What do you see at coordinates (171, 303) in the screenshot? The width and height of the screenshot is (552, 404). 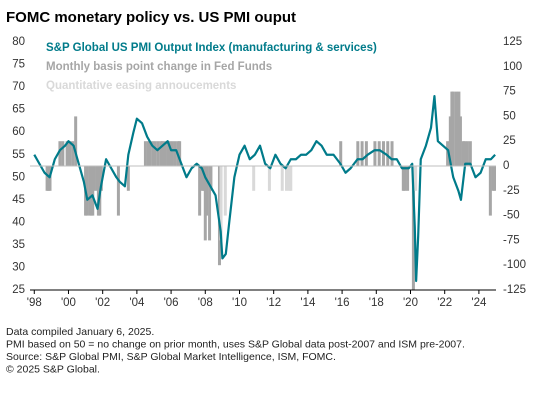 I see `x-tick-label: '06` at bounding box center [171, 303].